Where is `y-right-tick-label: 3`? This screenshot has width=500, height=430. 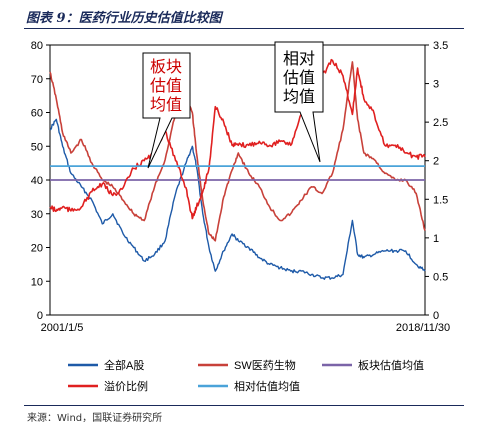 y-right-tick-label: 3 is located at coordinates (436, 85).